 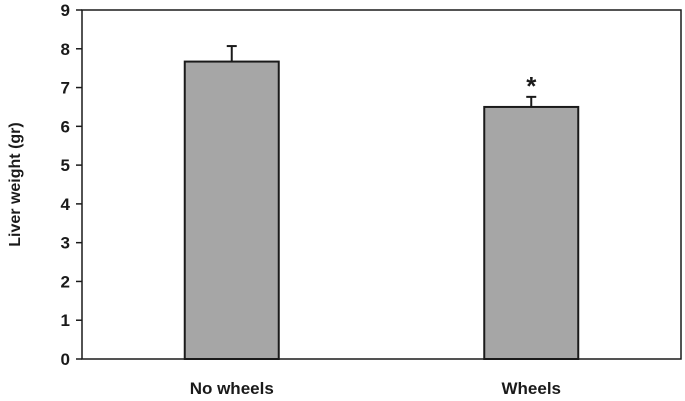 What do you see at coordinates (66, 204) in the screenshot?
I see `y-tick-label: 4` at bounding box center [66, 204].